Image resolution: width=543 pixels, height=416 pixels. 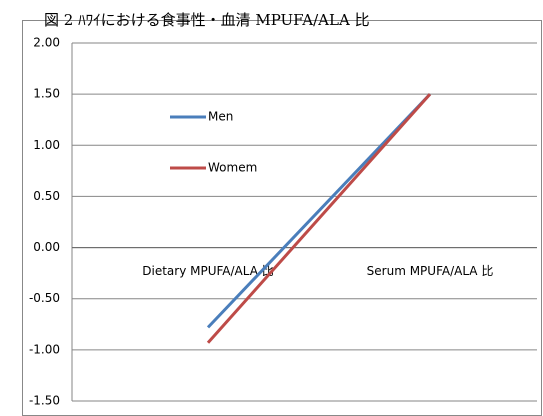 I want to click on legend-label: Womem, so click(x=232, y=168).